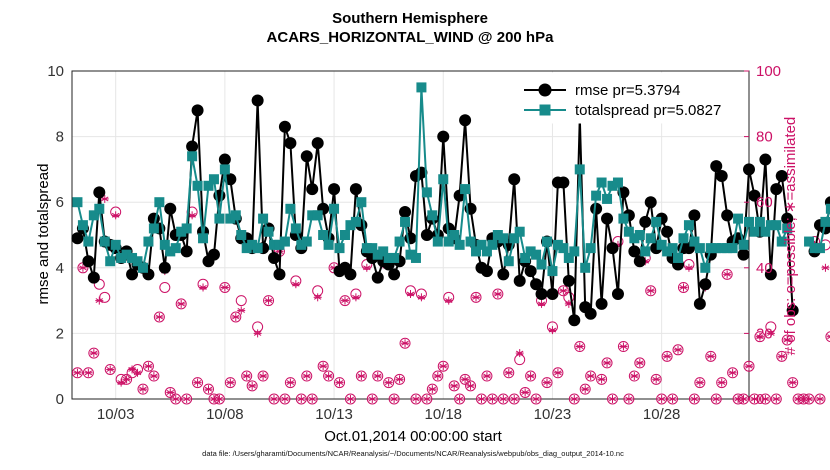 The width and height of the screenshot is (830, 470). Describe the element at coordinates (648, 110) in the screenshot. I see `legend-spread-label: totalspread pr=5.0827` at that location.